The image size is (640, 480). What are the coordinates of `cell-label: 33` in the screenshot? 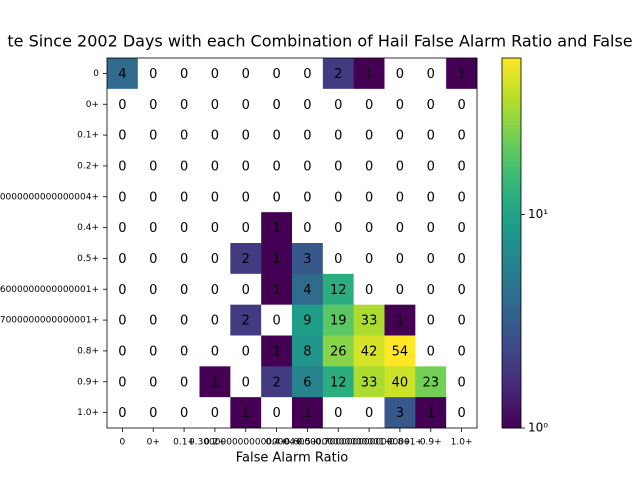 It's located at (369, 382).